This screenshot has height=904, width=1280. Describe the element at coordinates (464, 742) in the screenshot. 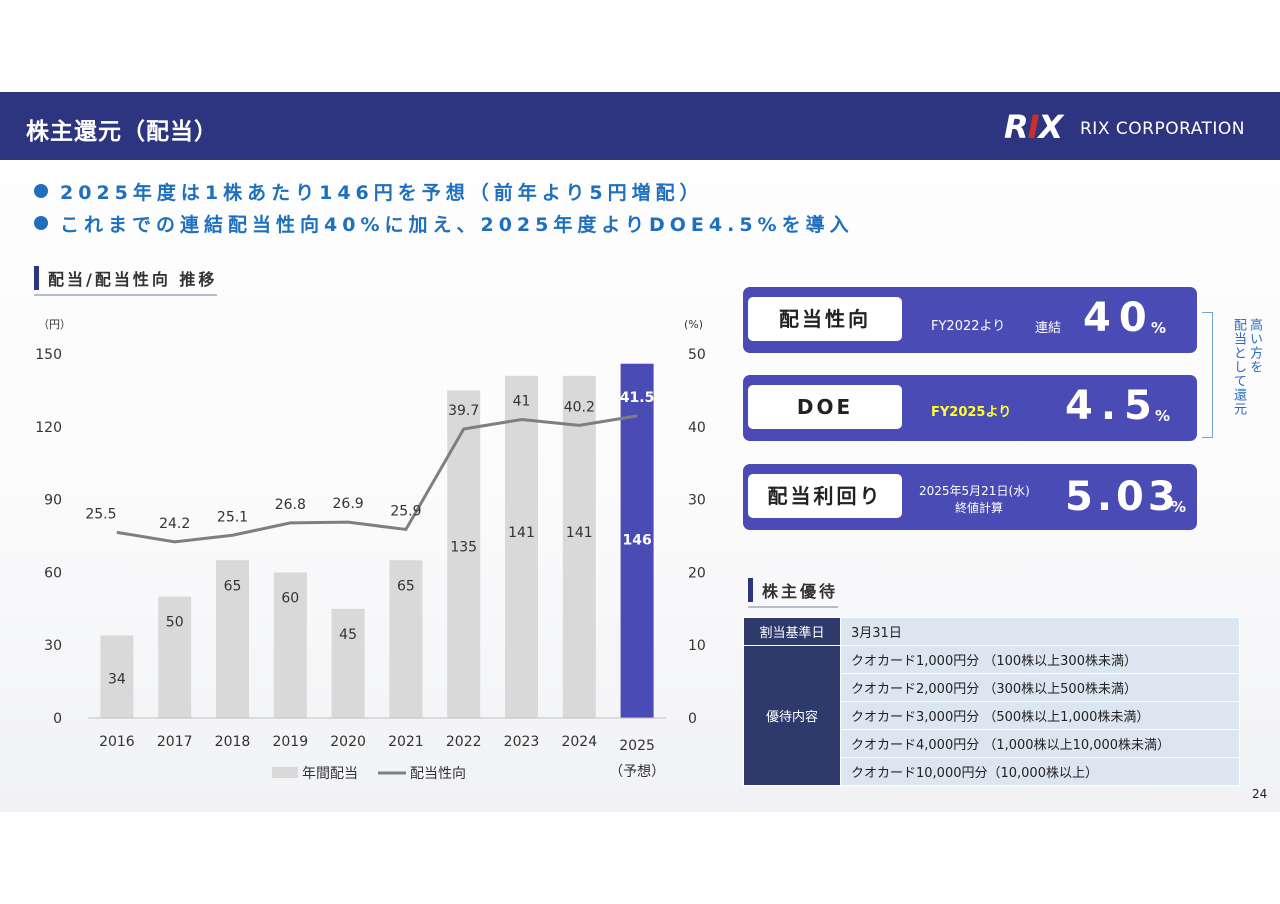

I see `x-tick-label: 2022` at that location.